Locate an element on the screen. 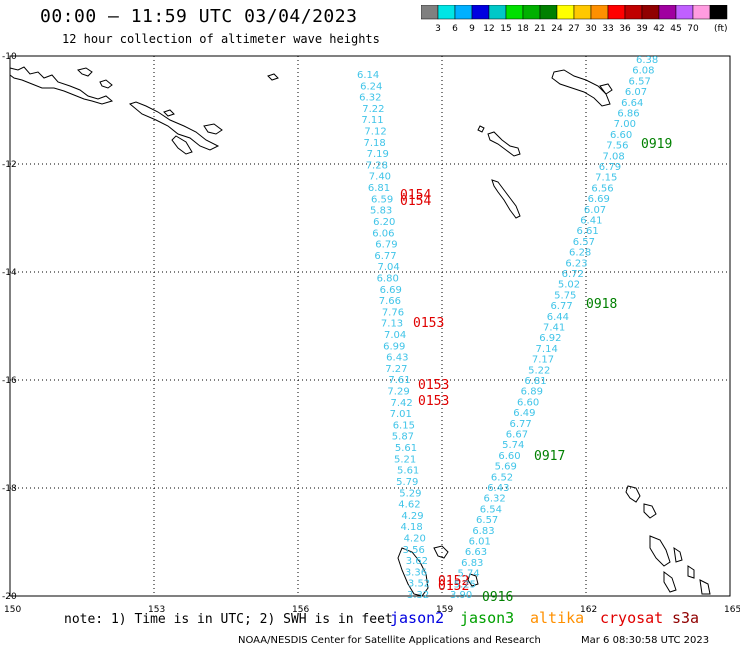  track-a-value: 7.28 is located at coordinates (377, 165).